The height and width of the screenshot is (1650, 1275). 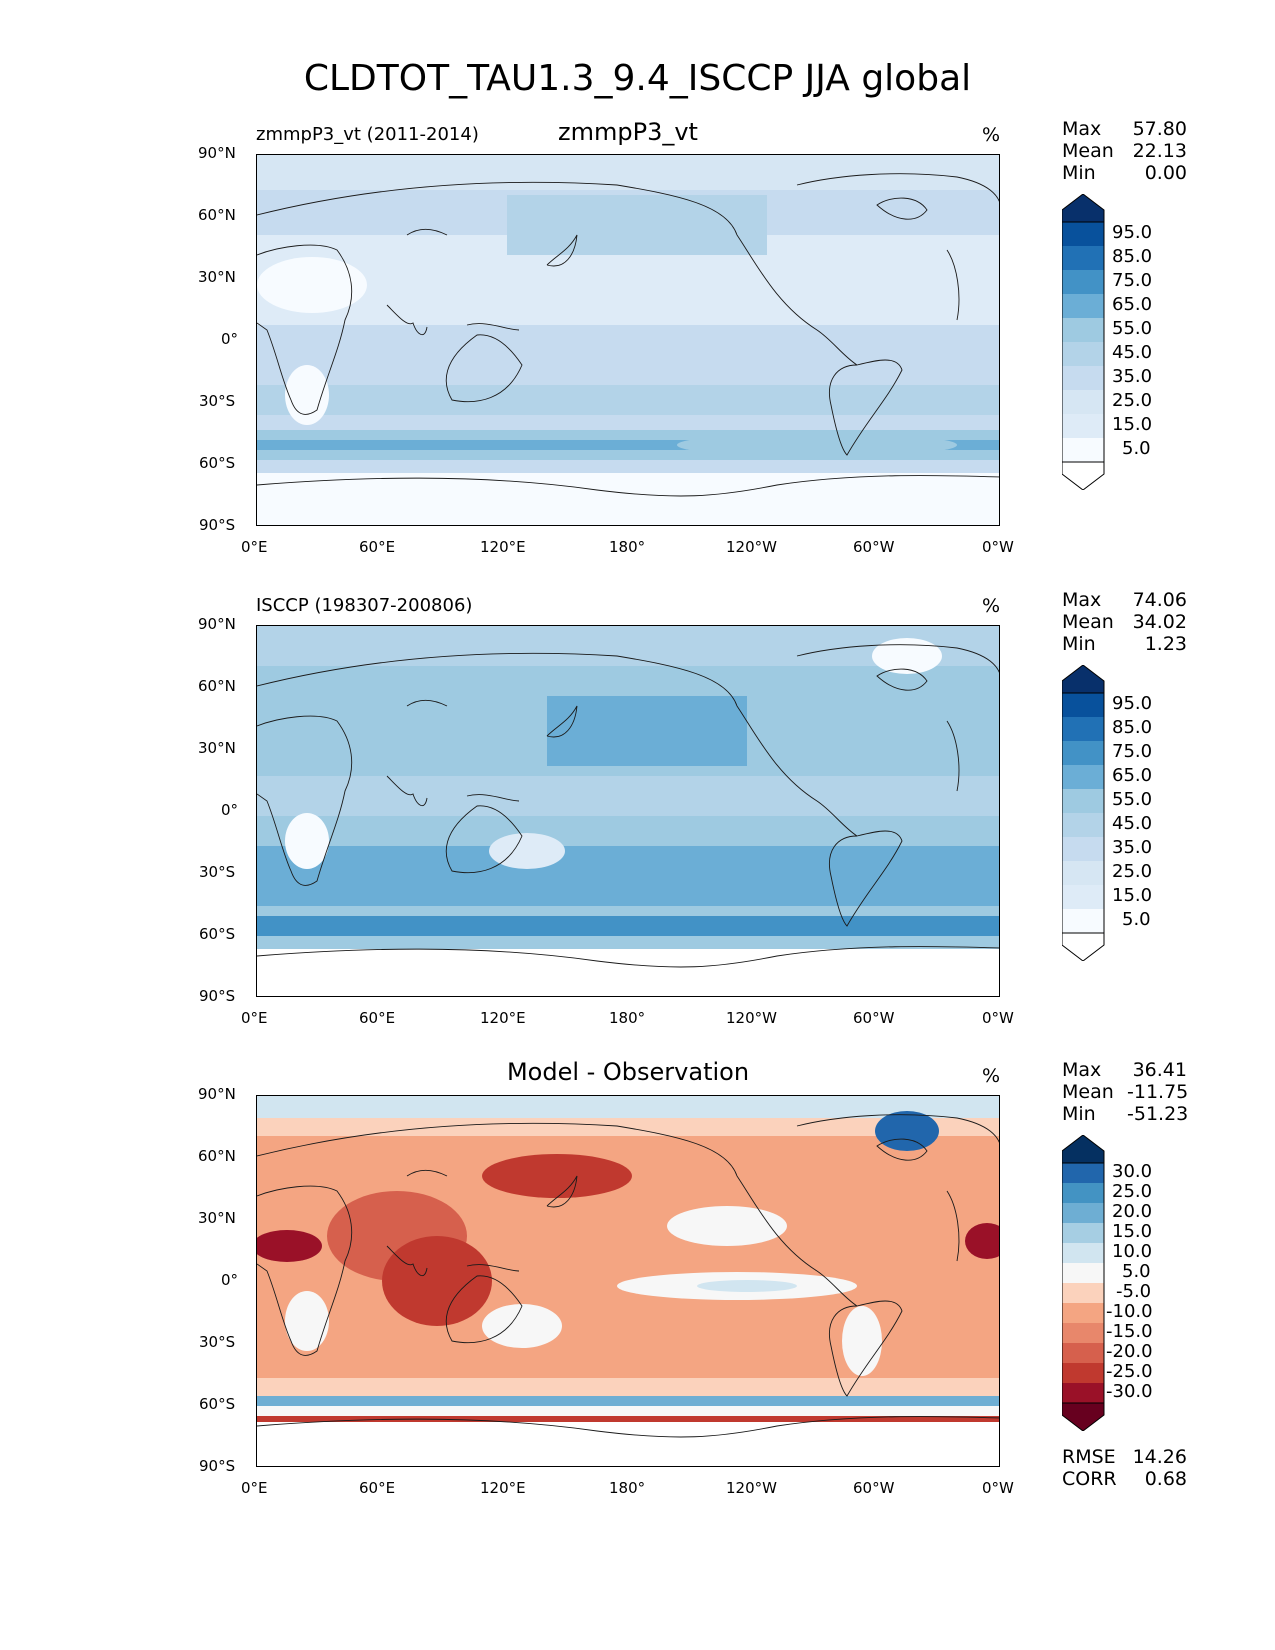 What do you see at coordinates (1083, 1283) in the screenshot?
I see `colorbar-frame` at bounding box center [1083, 1283].